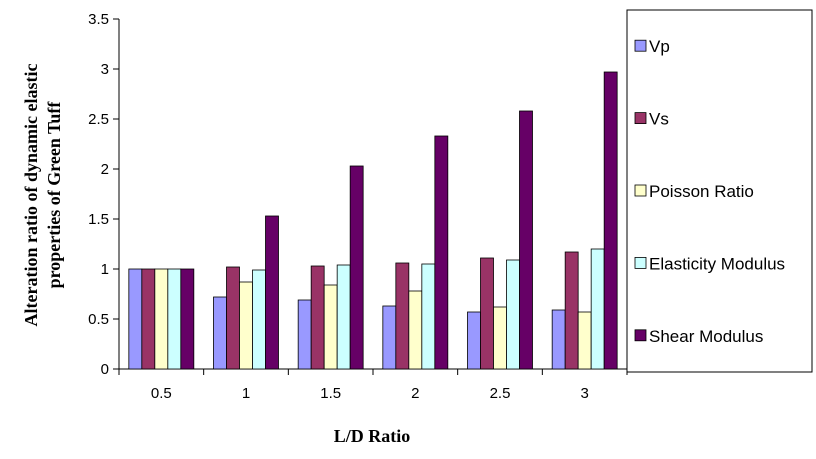 This screenshot has width=816, height=459. What do you see at coordinates (584, 393) in the screenshot?
I see `x-tick-label: 3` at bounding box center [584, 393].